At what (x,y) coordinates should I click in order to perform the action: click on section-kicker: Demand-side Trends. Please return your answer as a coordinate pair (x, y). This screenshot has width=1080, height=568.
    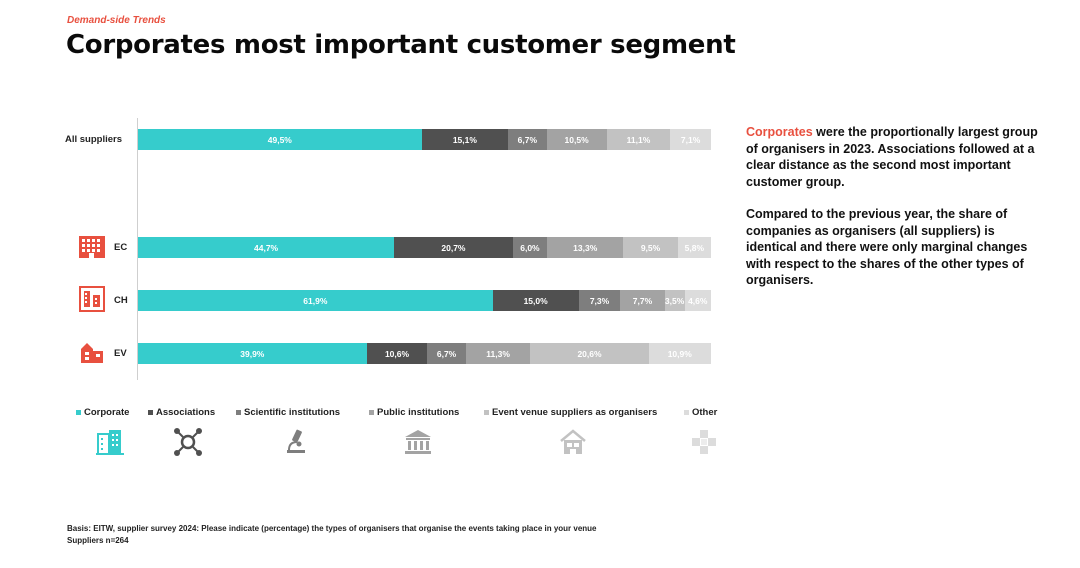
    Looking at the image, I should click on (116, 20).